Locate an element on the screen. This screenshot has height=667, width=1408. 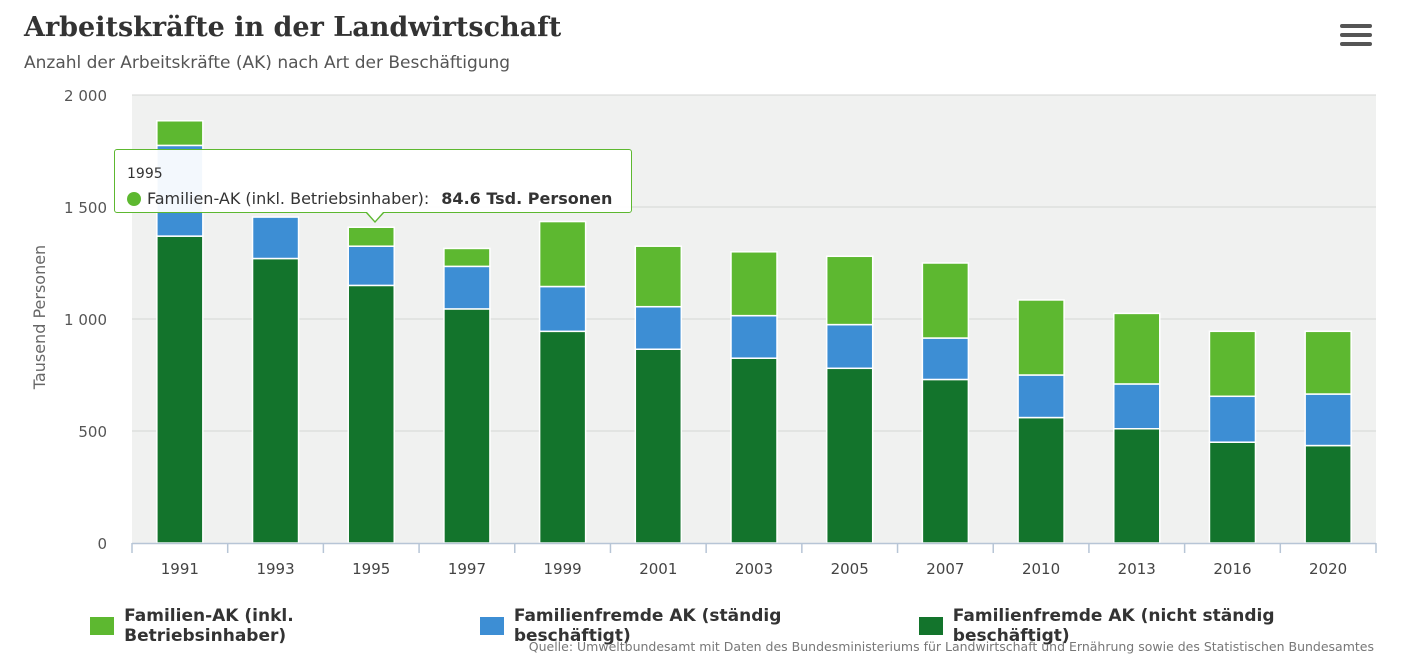
y-axis-label: Tausend Personen is located at coordinates (39, 317).